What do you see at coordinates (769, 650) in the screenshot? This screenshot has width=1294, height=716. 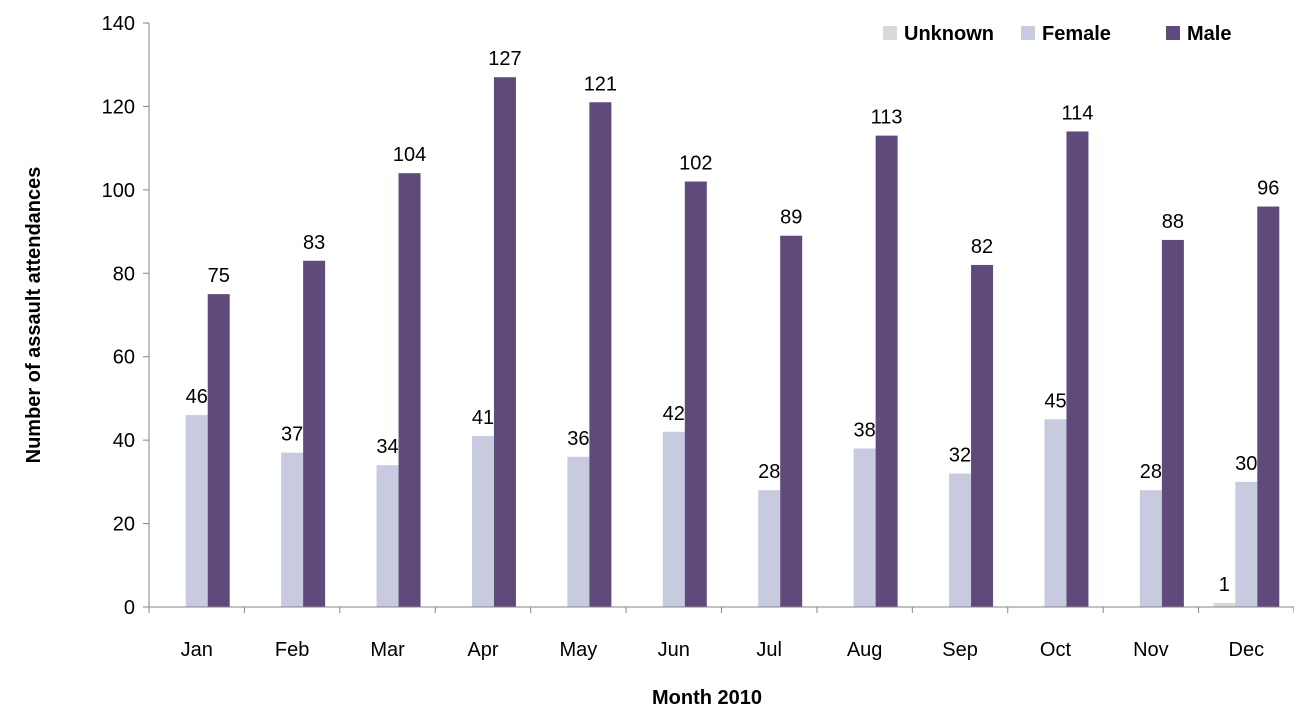 I see `x-tick-label-jul: Jul` at bounding box center [769, 650].